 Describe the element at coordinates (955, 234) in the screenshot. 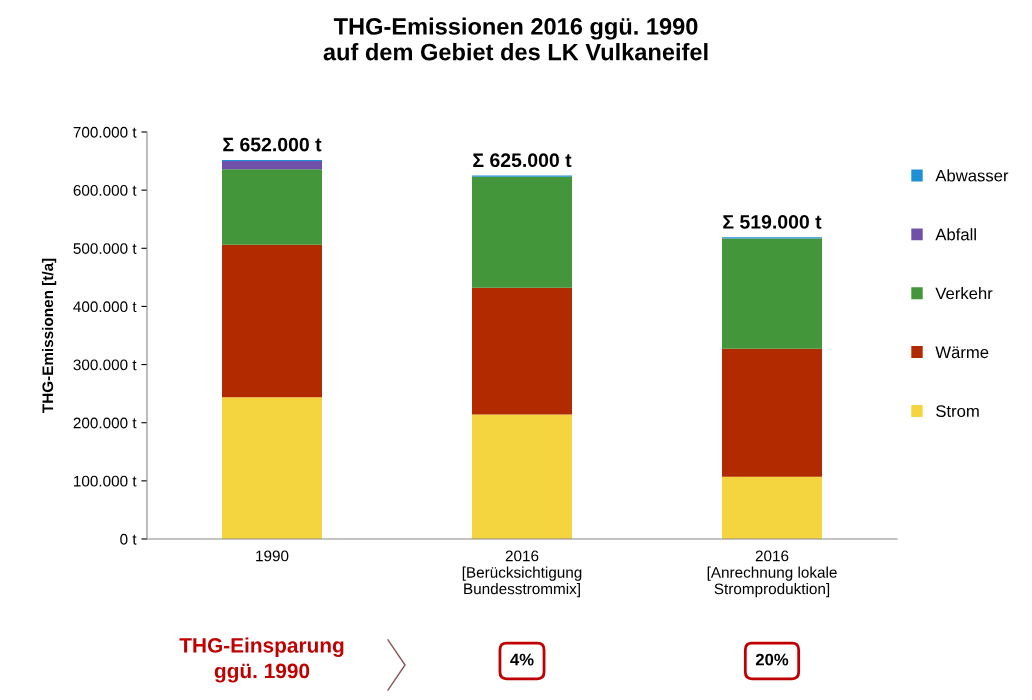

I see `legend-label: Abfall` at that location.